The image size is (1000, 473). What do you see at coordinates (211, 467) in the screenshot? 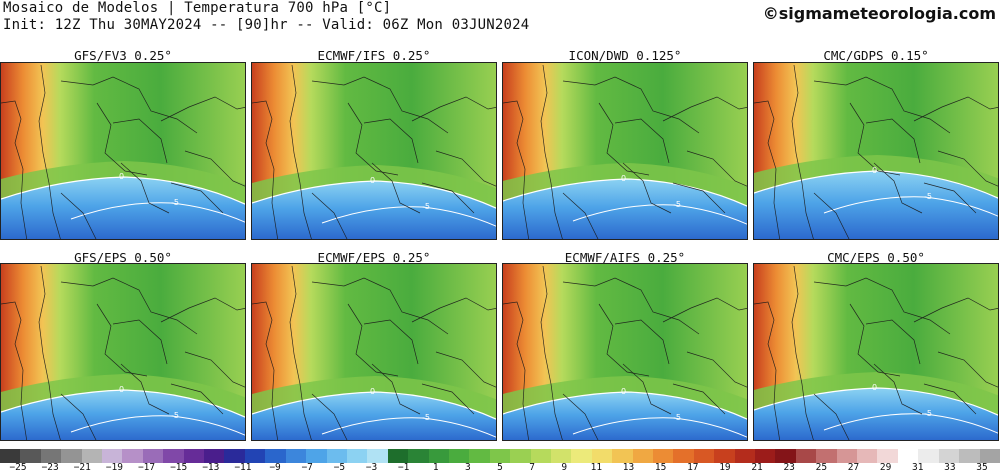
I see `colorbar-tick-label: −13` at bounding box center [211, 467].